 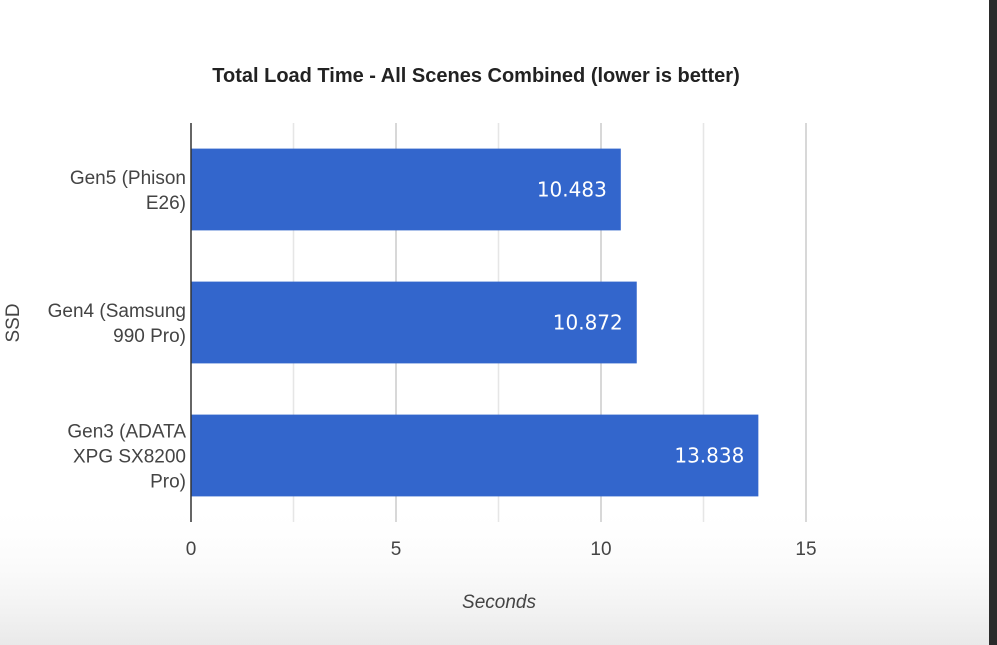 What do you see at coordinates (993, 322) in the screenshot?
I see `right-edge-strip` at bounding box center [993, 322].